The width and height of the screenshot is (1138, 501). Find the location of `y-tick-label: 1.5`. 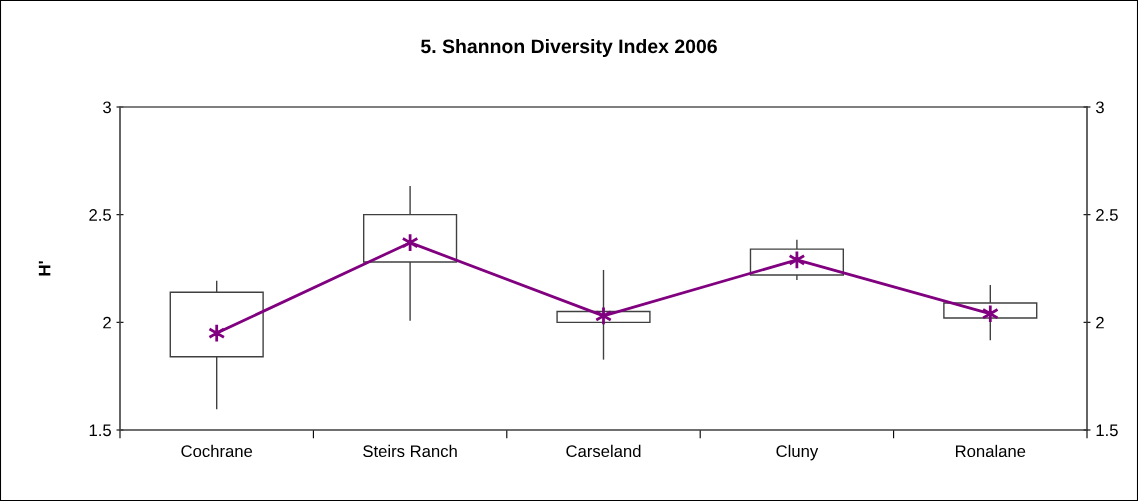

y-tick-label: 1.5 is located at coordinates (100, 430).